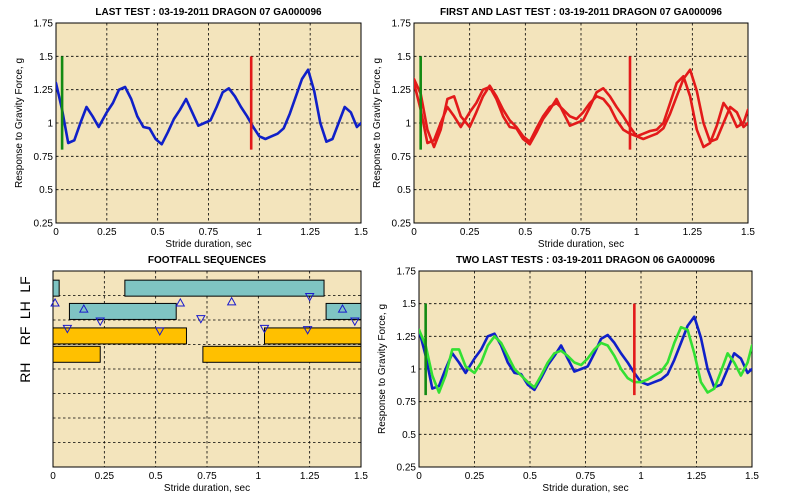  I want to click on last_test-x-tick-label: 1.5, so click(361, 232).